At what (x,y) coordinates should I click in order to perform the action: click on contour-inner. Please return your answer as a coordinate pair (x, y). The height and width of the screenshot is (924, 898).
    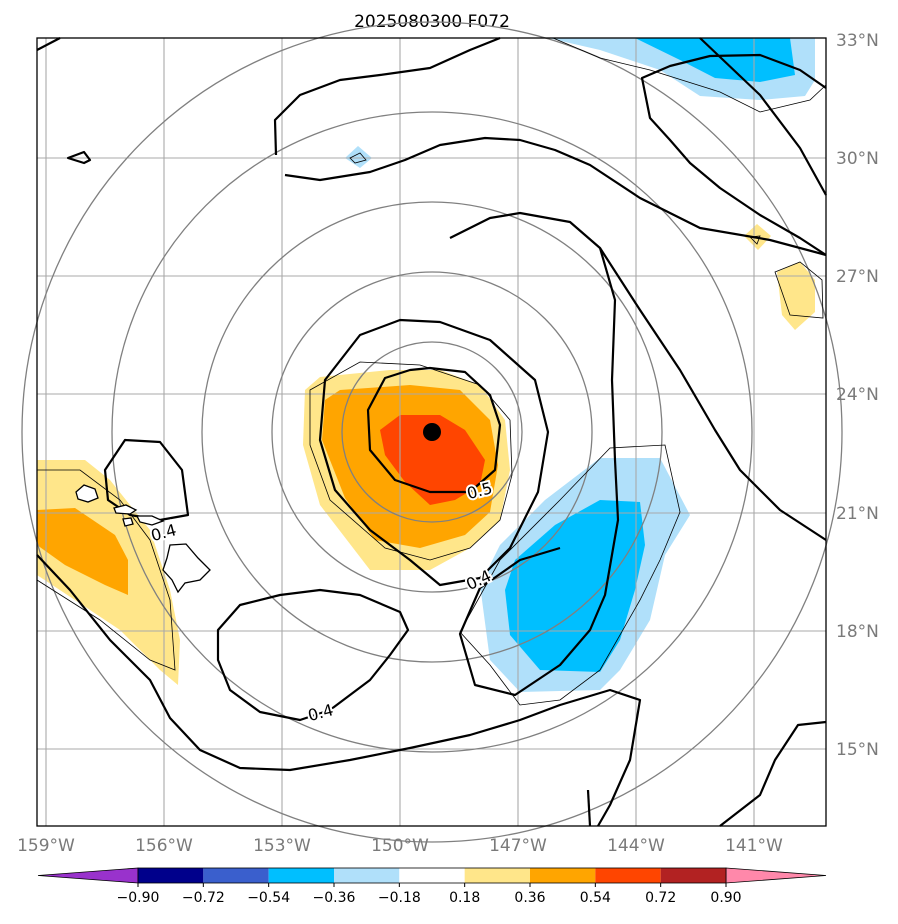
    Looking at the image, I should click on (434, 430).